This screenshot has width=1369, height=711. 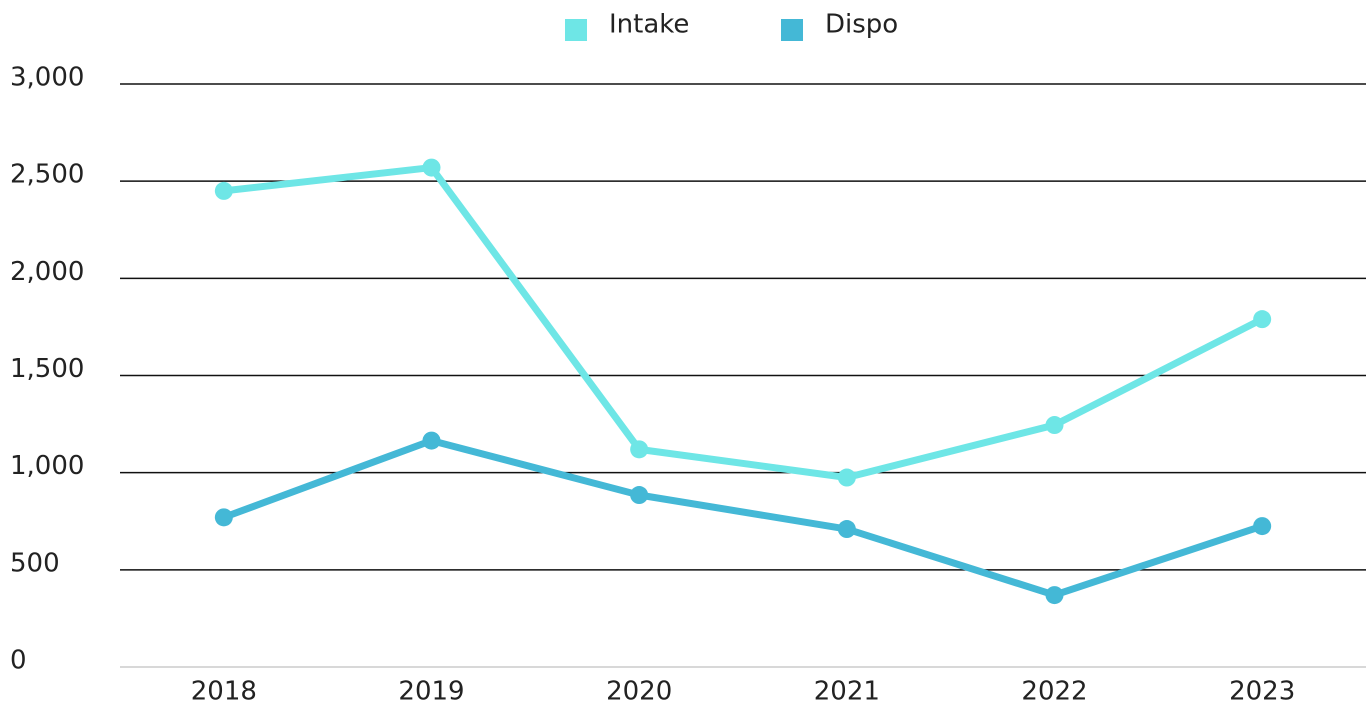 I want to click on y-tick-label: 2,500, so click(x=47, y=175).